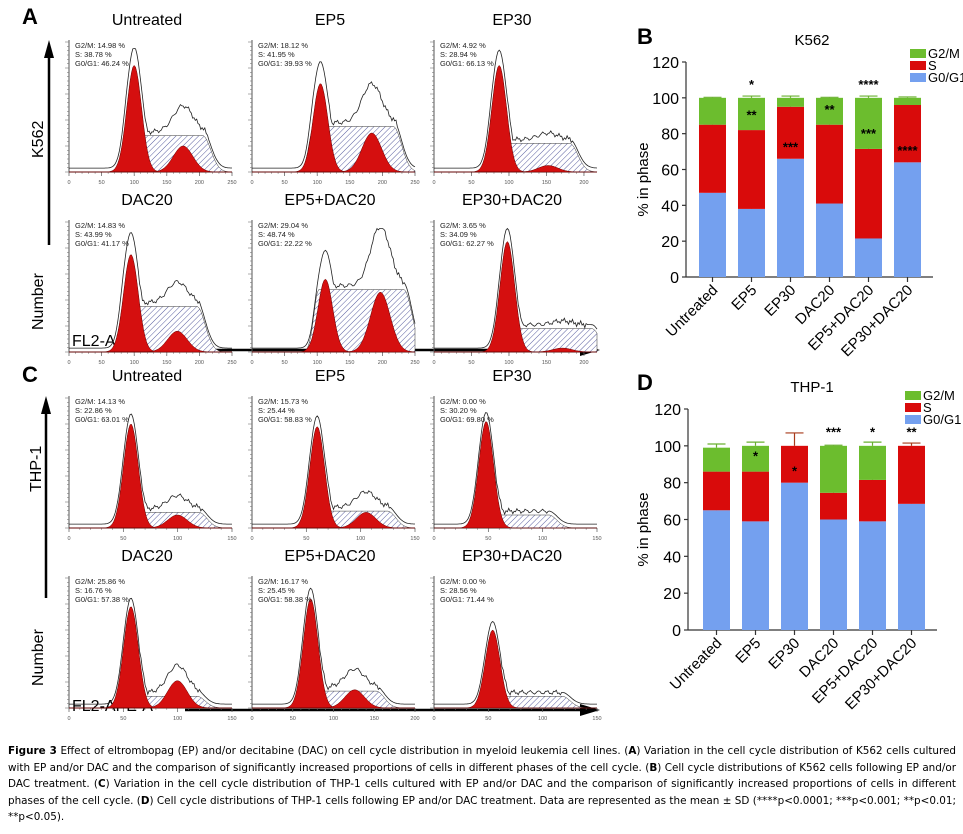 The height and width of the screenshot is (834, 963). I want to click on stat-s: S: 30.20 %, so click(458, 410).